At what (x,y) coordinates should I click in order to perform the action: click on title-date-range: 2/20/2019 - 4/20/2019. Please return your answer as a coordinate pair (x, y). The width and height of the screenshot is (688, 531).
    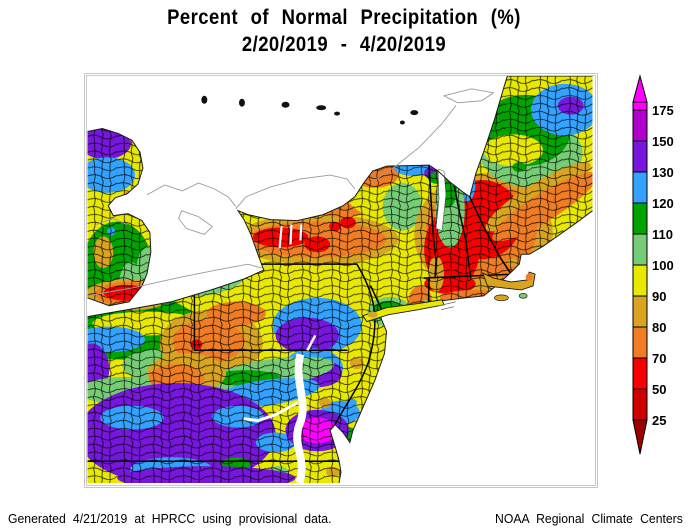
    Looking at the image, I should click on (344, 44).